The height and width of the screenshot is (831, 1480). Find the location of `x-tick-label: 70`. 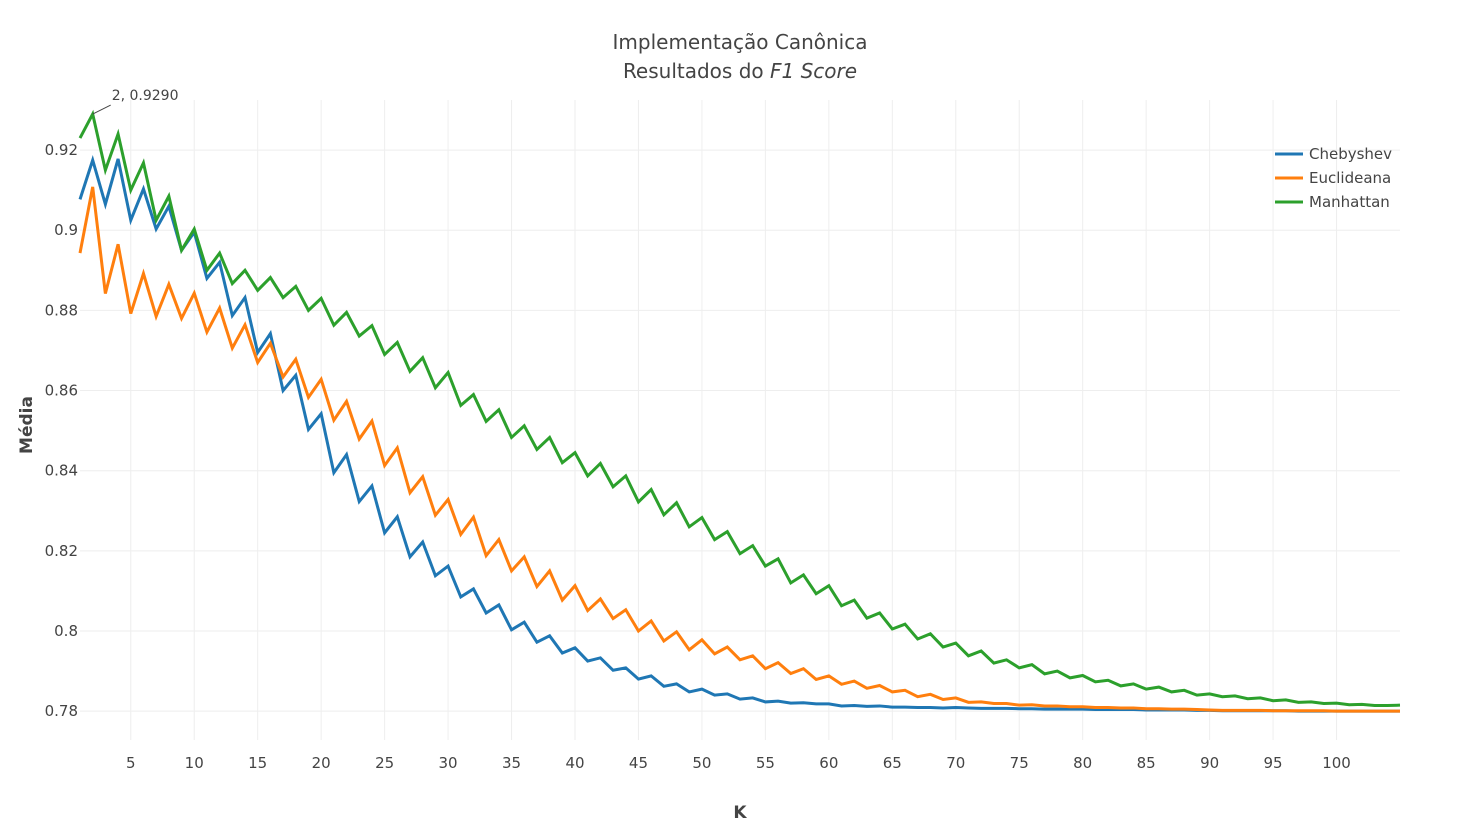

x-tick-label: 70 is located at coordinates (955, 763).